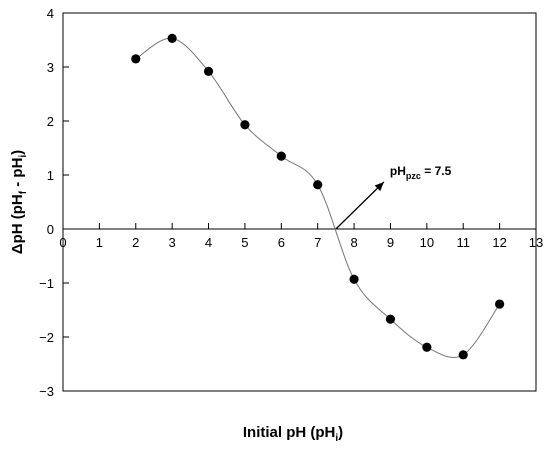 The width and height of the screenshot is (550, 449). I want to click on pzc-annotation: pHpzc = 7.5, so click(421, 172).